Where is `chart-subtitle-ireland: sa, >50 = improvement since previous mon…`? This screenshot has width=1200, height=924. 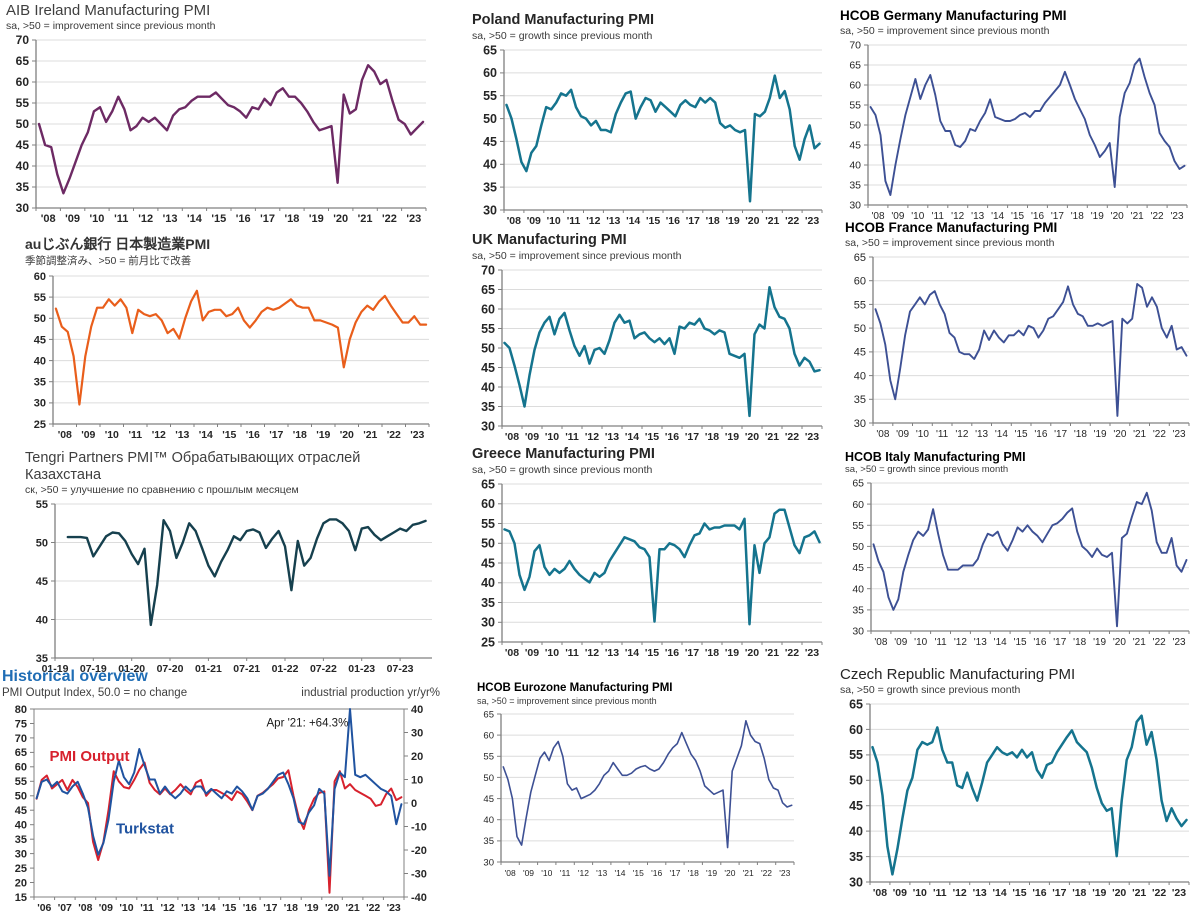 chart-subtitle-ireland: sa, >50 = improvement since previous mon… is located at coordinates (111, 26).